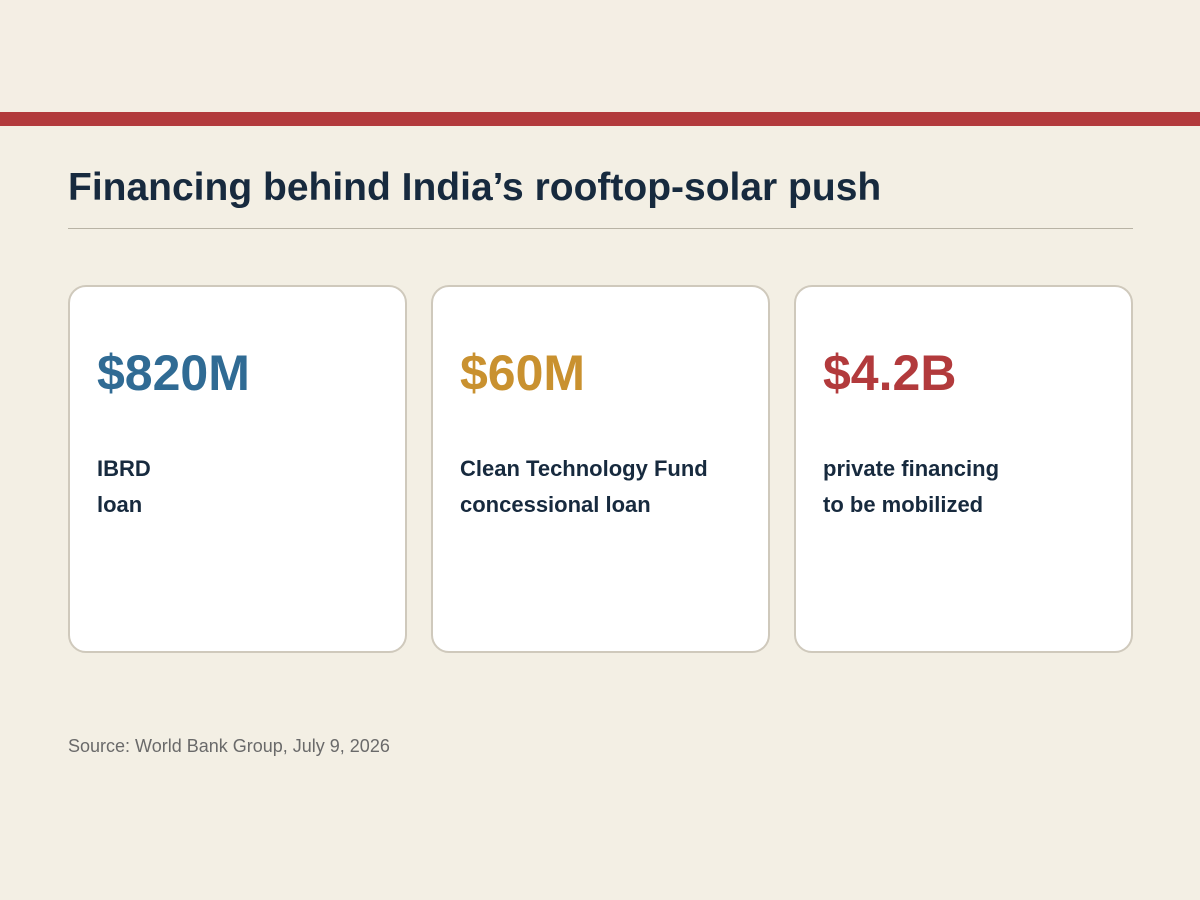 This screenshot has width=1200, height=900. What do you see at coordinates (124, 468) in the screenshot?
I see `stat-label-line: IBRD` at bounding box center [124, 468].